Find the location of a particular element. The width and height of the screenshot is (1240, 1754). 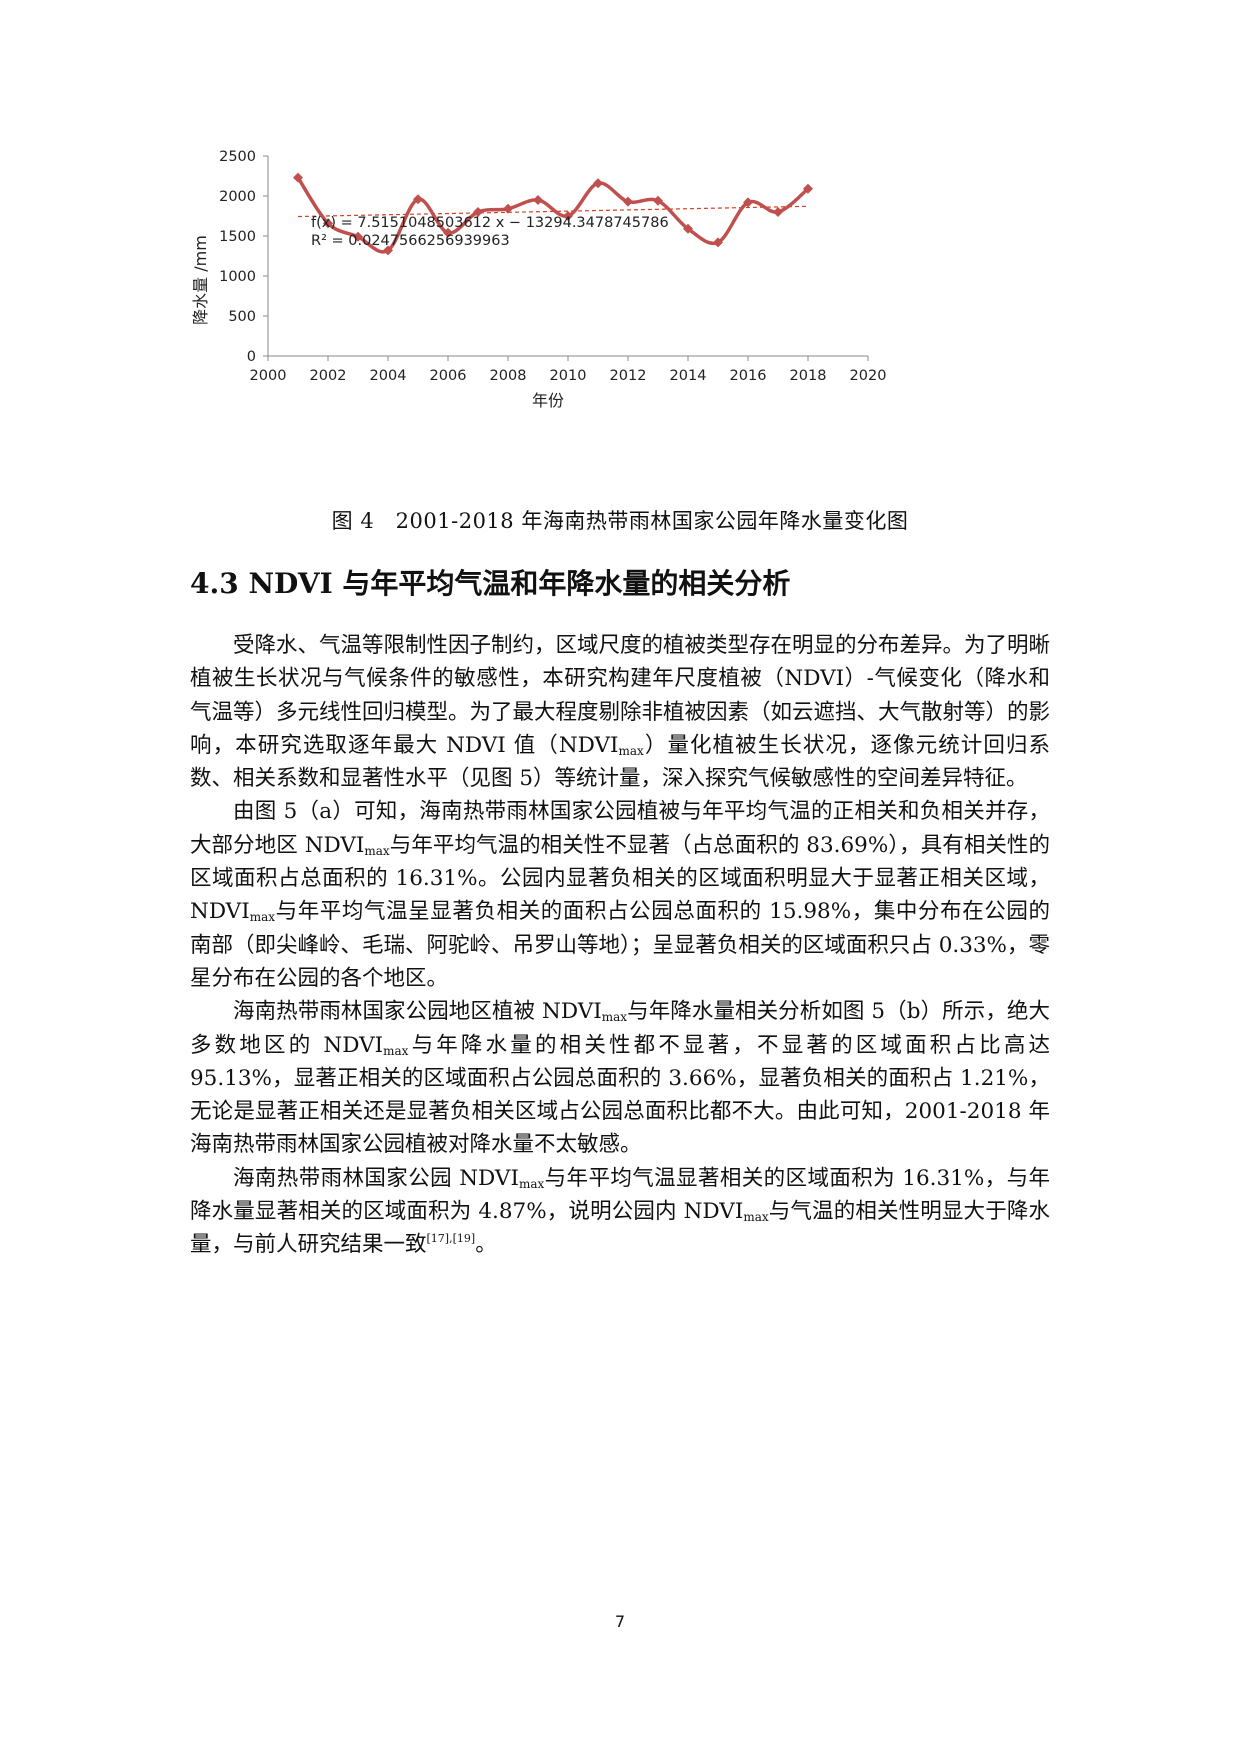

r-squared: R² = 0.0247566256939963 is located at coordinates (410, 241).